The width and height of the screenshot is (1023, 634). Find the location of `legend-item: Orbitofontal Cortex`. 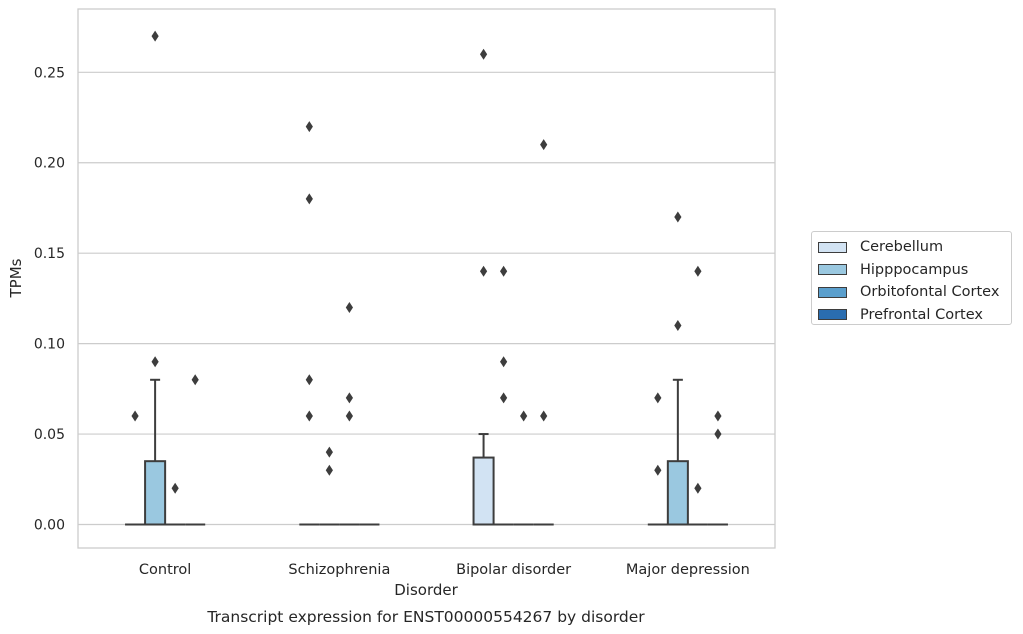

legend-item: Orbitofontal Cortex is located at coordinates (911, 292).